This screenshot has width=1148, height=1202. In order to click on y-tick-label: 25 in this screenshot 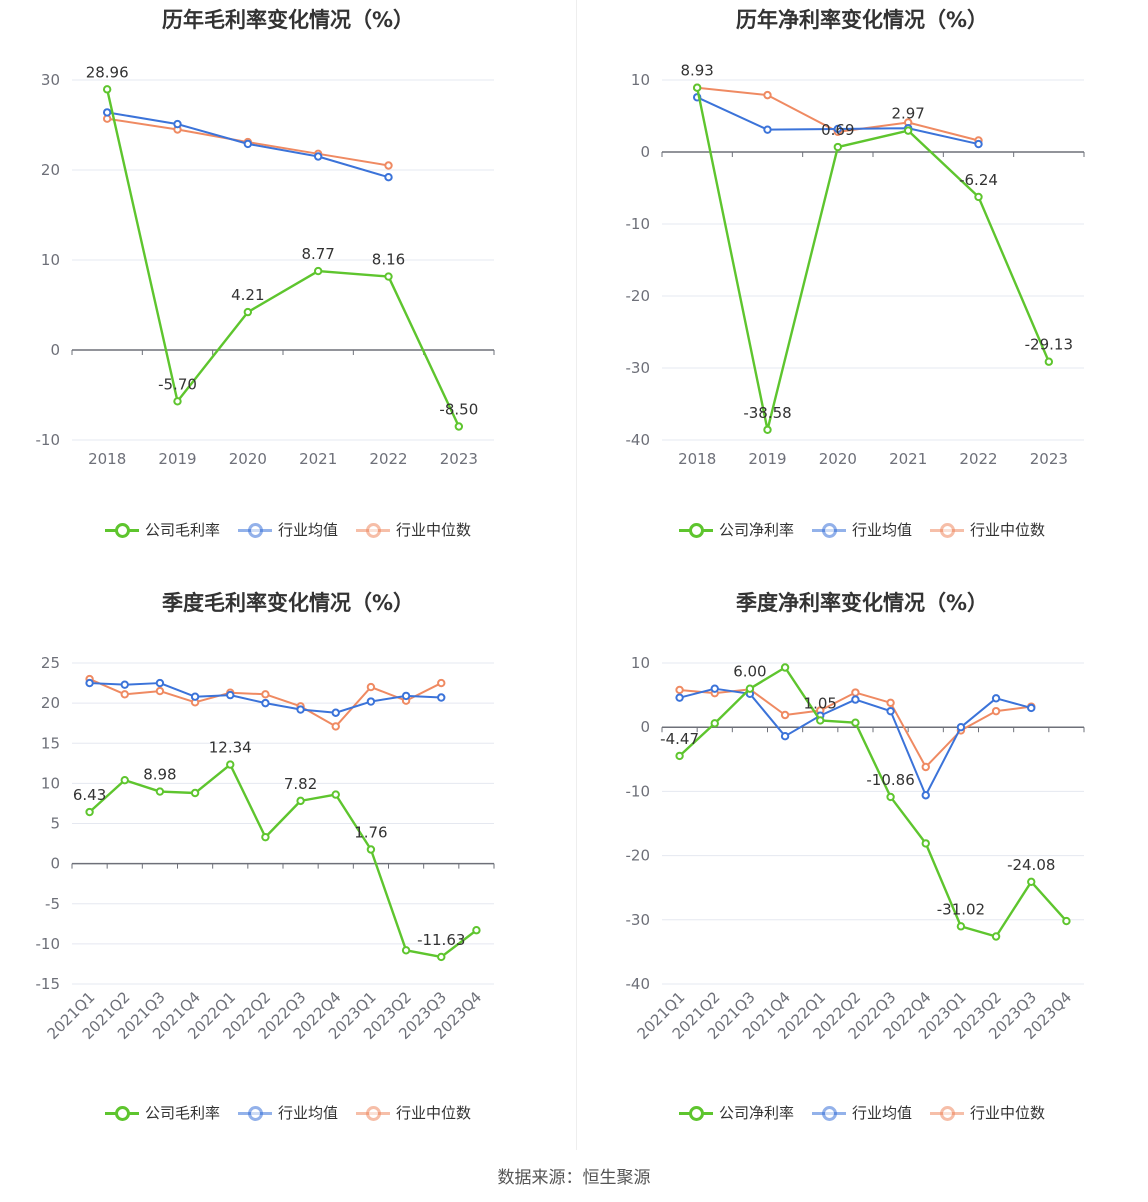, I will do `click(50, 663)`.